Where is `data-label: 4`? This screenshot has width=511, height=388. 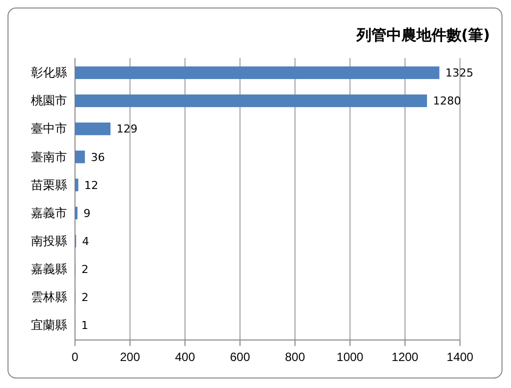
data-label: 4 is located at coordinates (86, 241).